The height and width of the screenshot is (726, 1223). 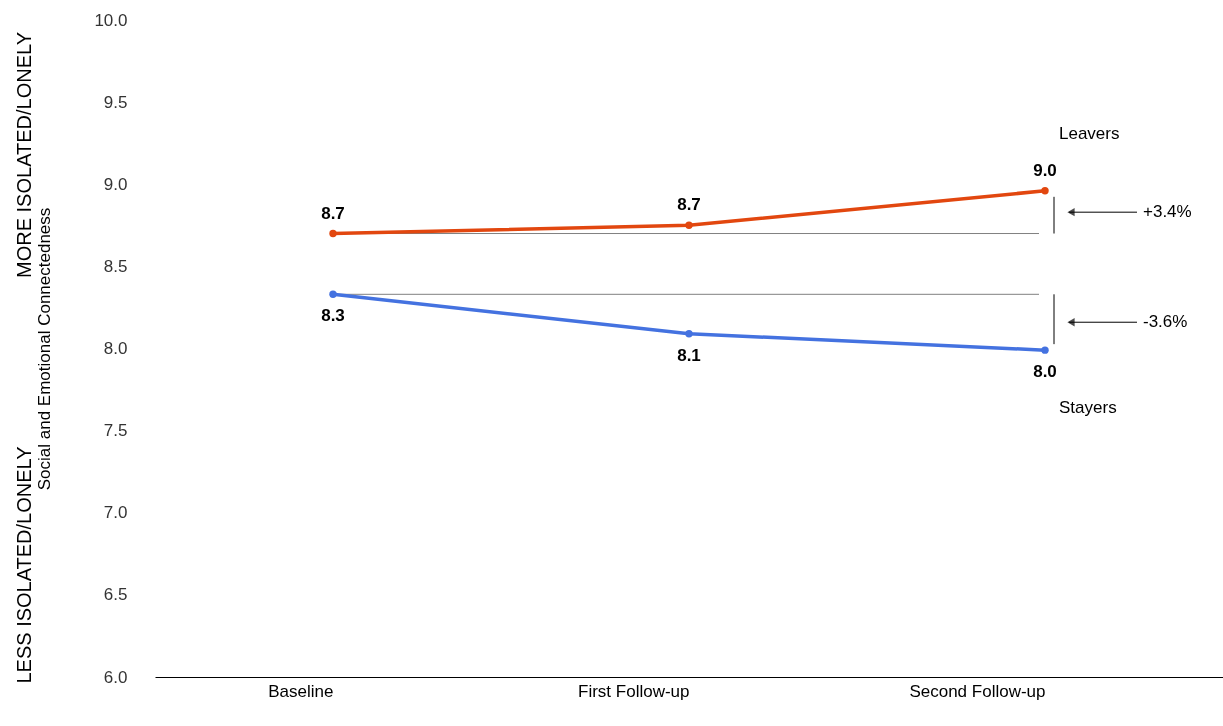 I want to click on text: Leavers, so click(x=1089, y=133).